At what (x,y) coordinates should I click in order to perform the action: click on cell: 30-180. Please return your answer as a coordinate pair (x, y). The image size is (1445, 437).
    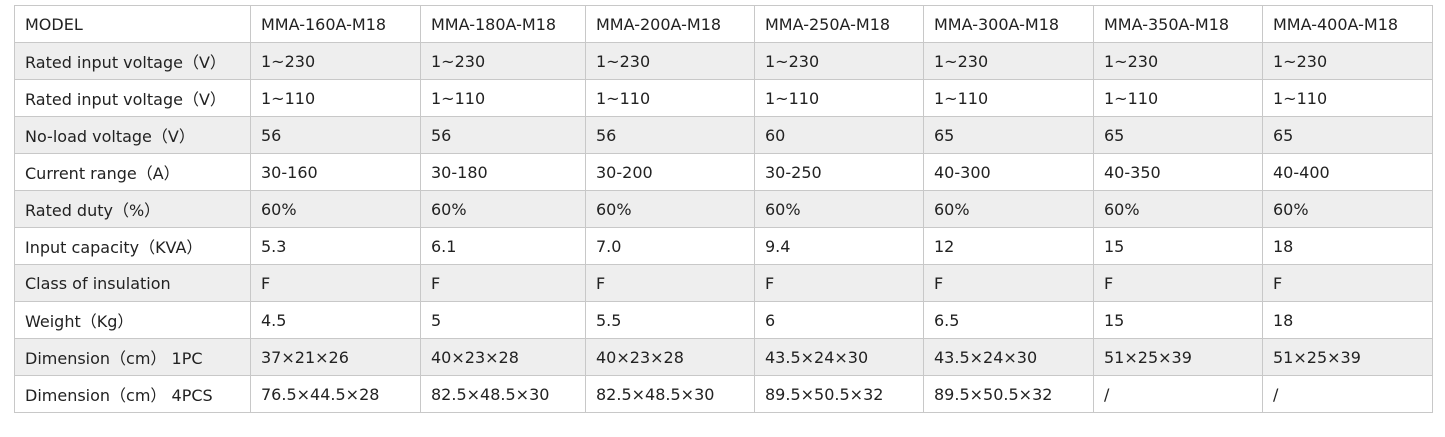
    Looking at the image, I should click on (503, 172).